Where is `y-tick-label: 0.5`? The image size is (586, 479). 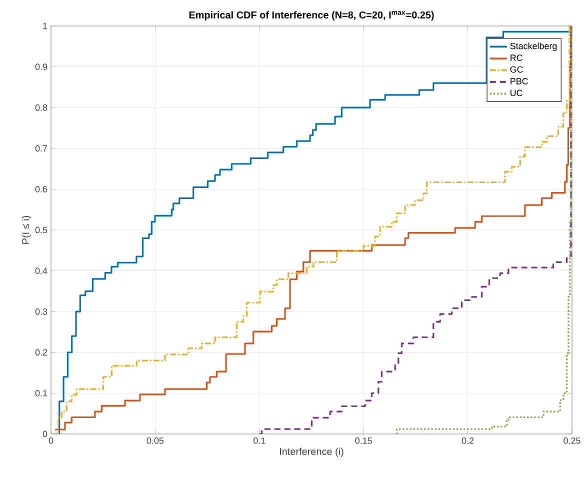
y-tick-label: 0.5 is located at coordinates (41, 230).